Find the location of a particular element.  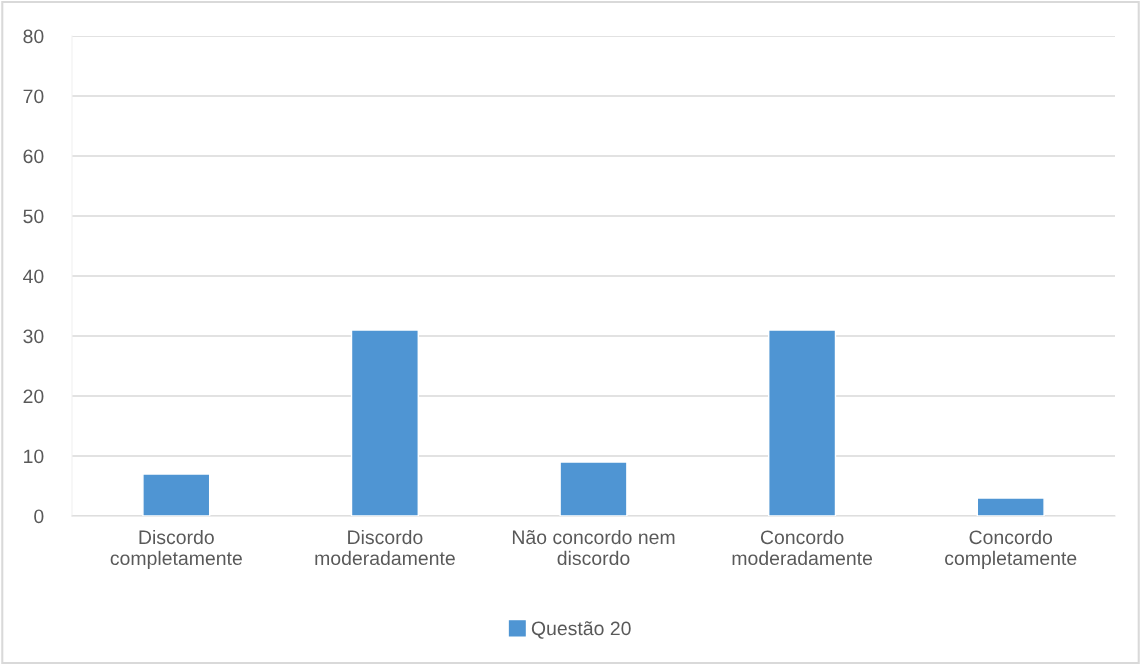

y-tick-label: 20 is located at coordinates (33, 396).